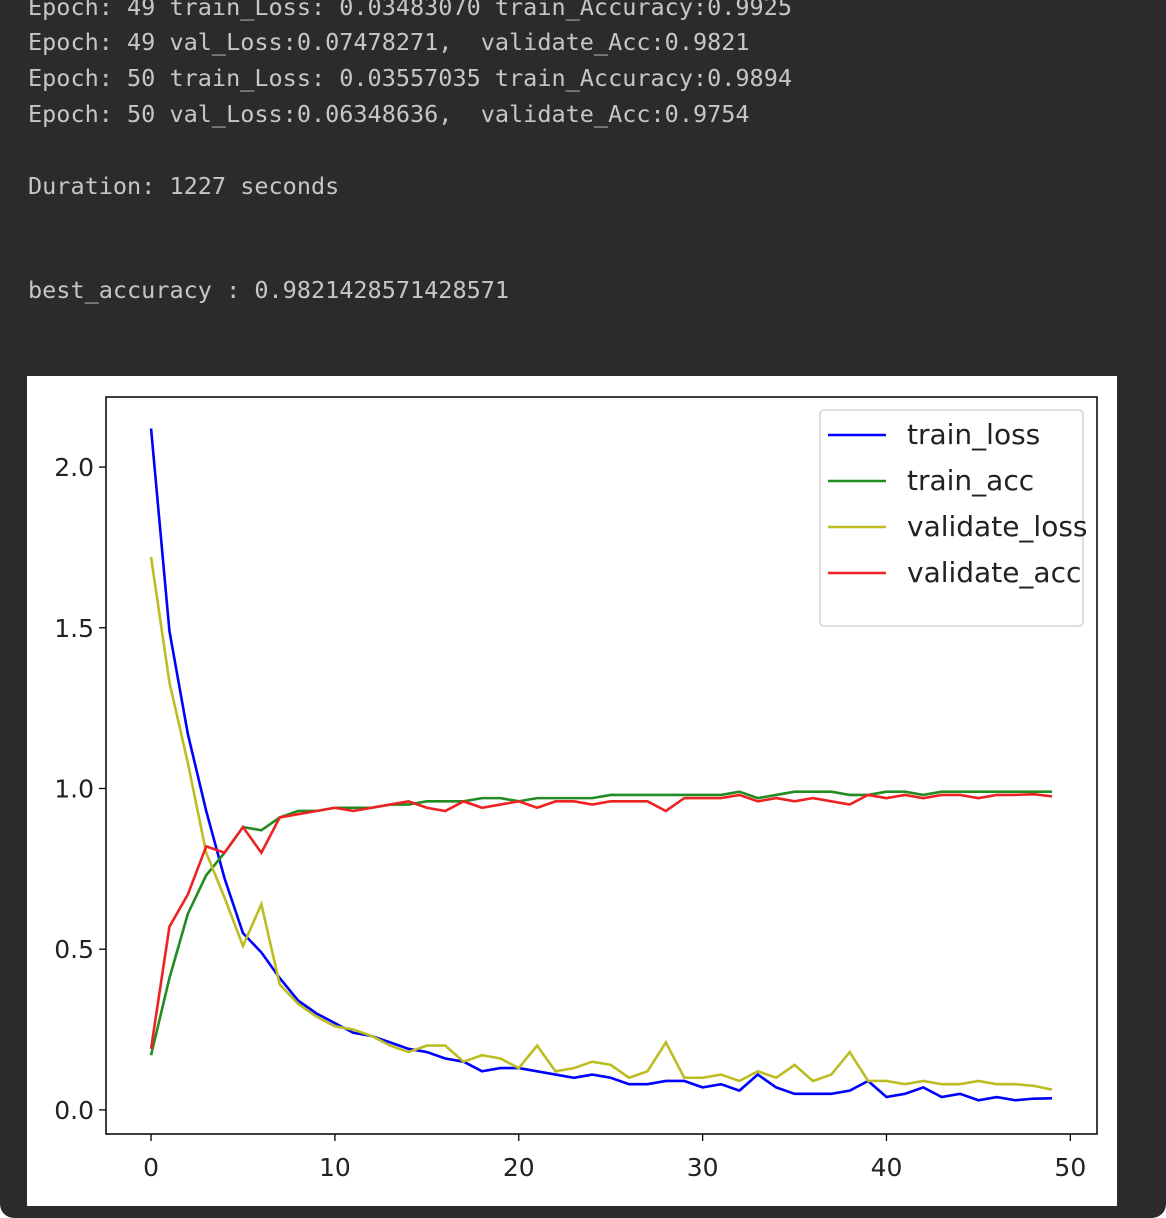 Image resolution: width=1166 pixels, height=1218 pixels. What do you see at coordinates (1070, 1167) in the screenshot?
I see `x-tick-label: 50` at bounding box center [1070, 1167].